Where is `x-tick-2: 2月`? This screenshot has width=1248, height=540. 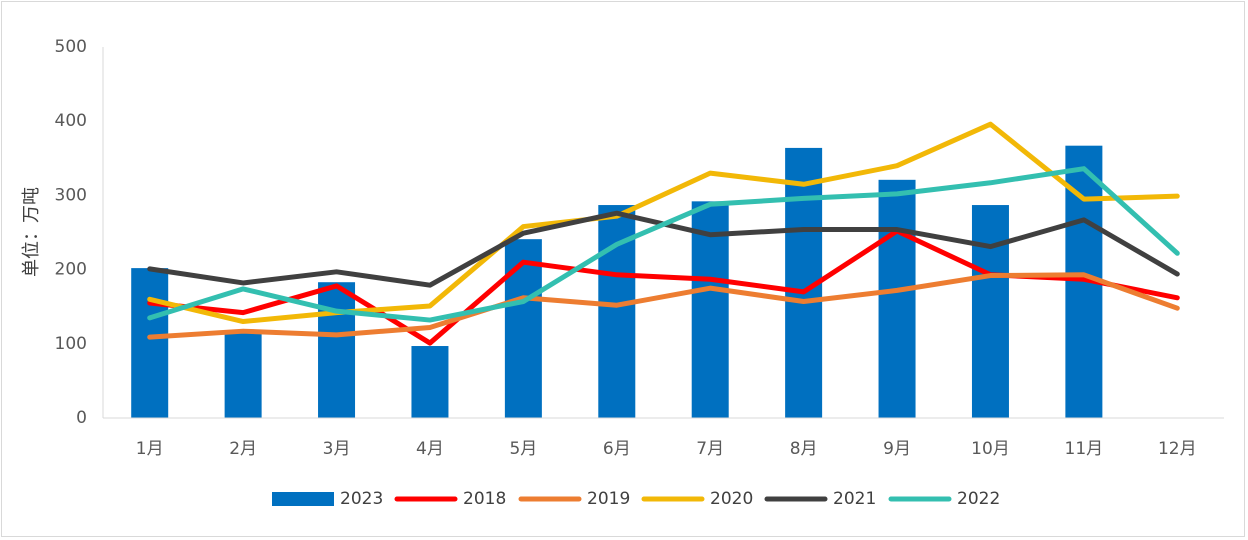
x-tick-2: 2月 is located at coordinates (243, 449).